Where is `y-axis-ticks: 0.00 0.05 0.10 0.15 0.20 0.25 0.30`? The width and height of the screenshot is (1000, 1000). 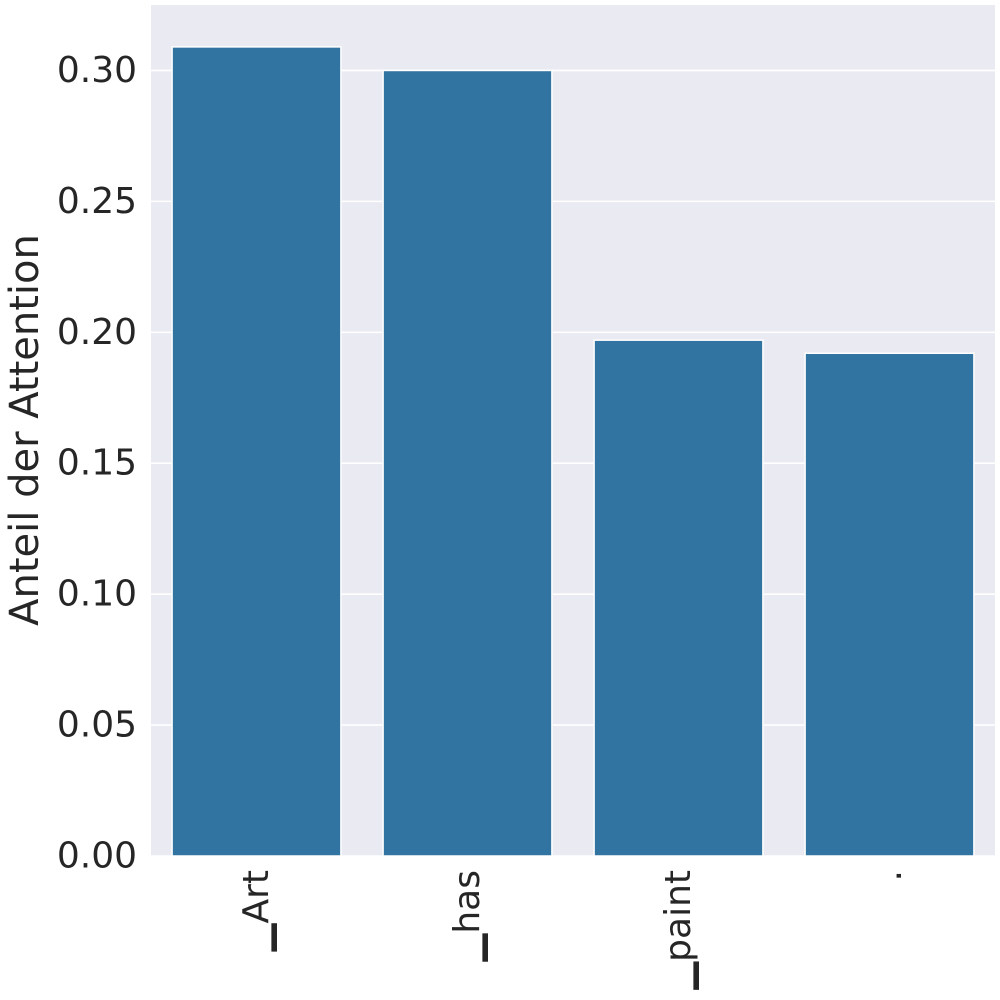
y-axis-ticks: 0.00 0.05 0.10 0.15 0.20 0.25 0.30 is located at coordinates (97, 463).